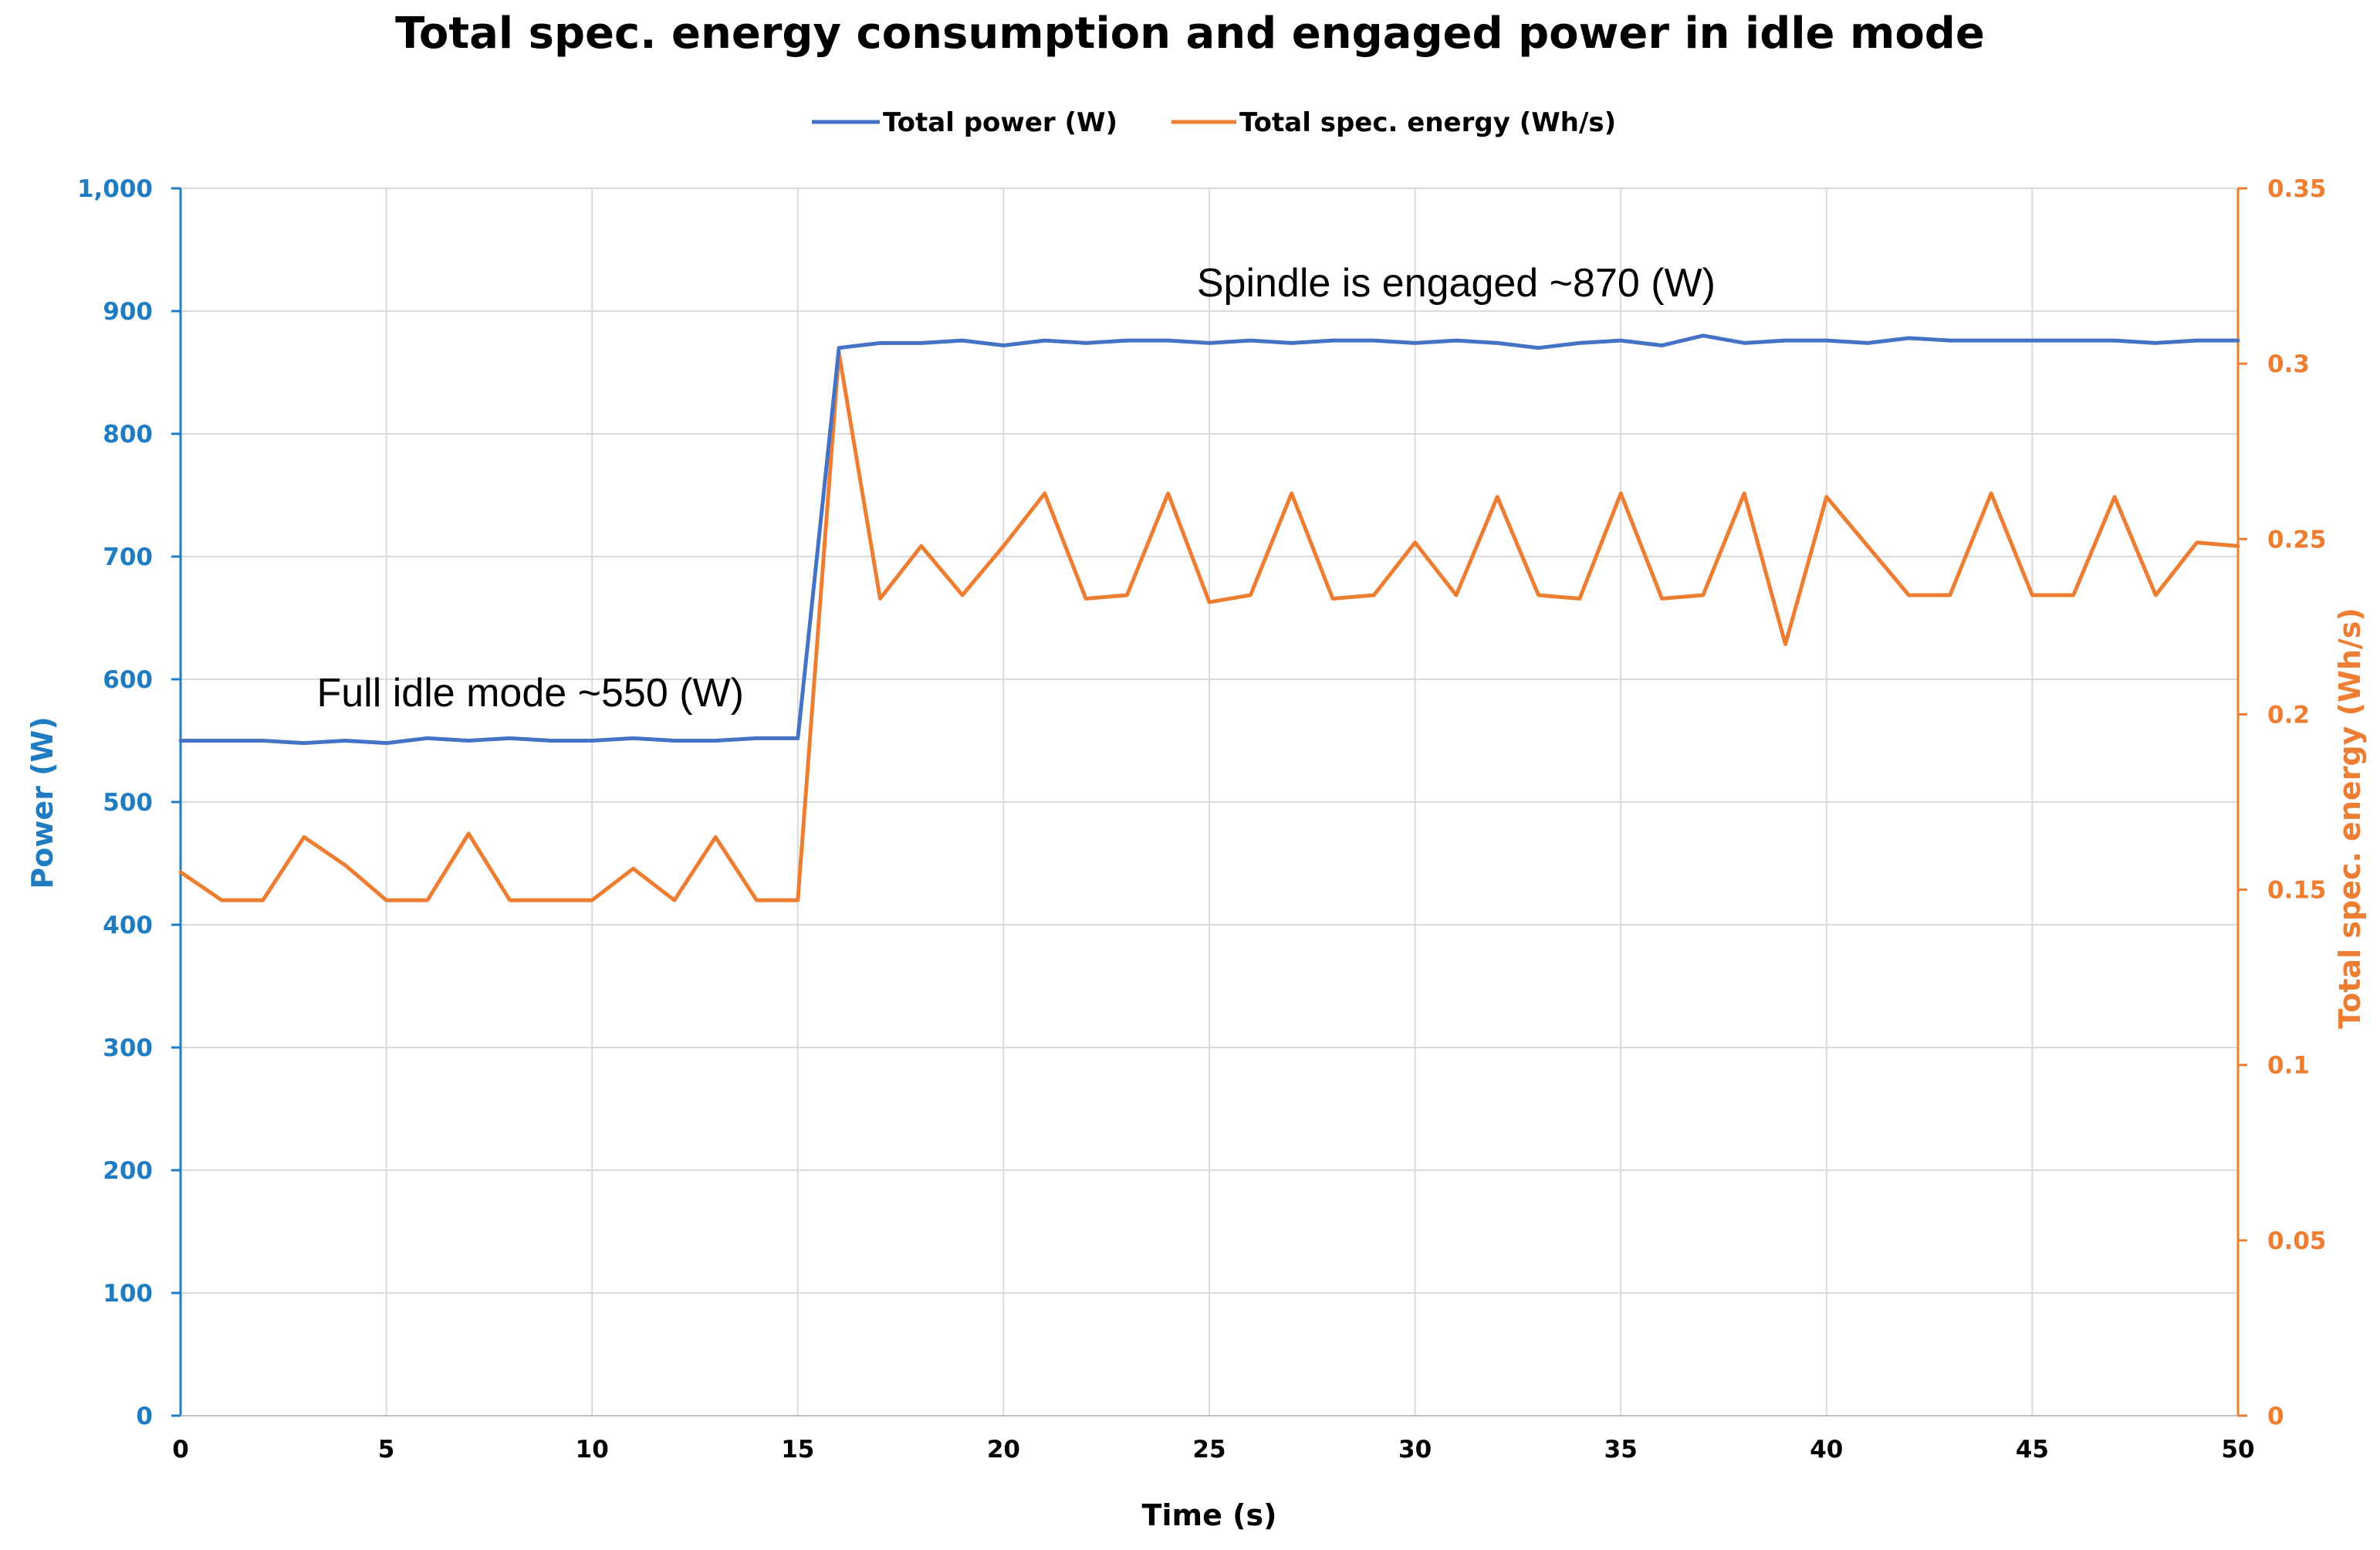  I want to click on legend-label-power: Total power (W), so click(1000, 122).